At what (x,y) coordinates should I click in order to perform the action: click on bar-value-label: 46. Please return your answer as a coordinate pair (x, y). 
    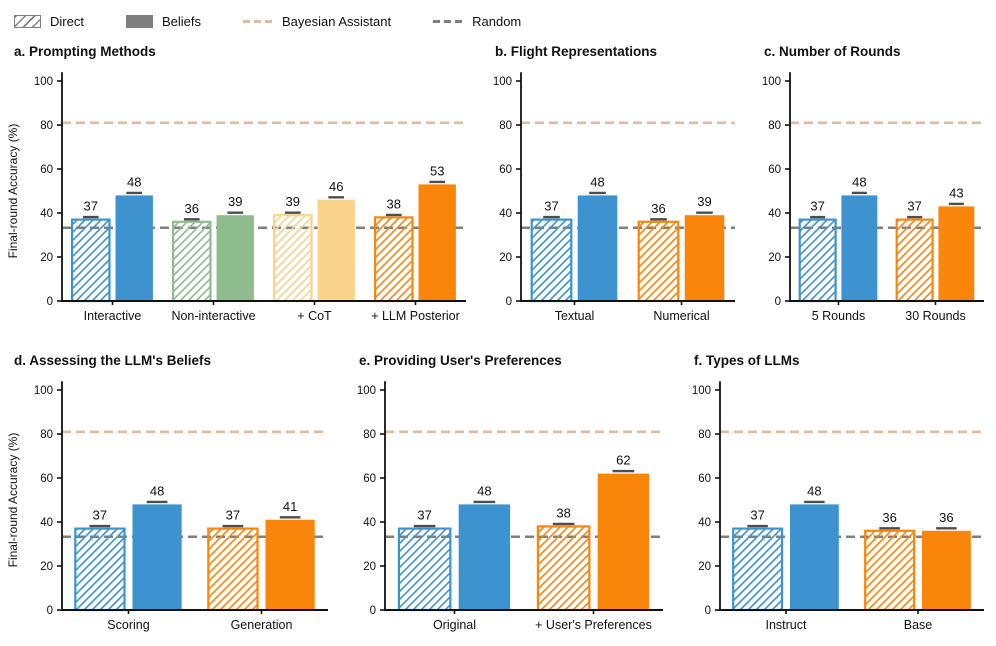
    Looking at the image, I should click on (336, 186).